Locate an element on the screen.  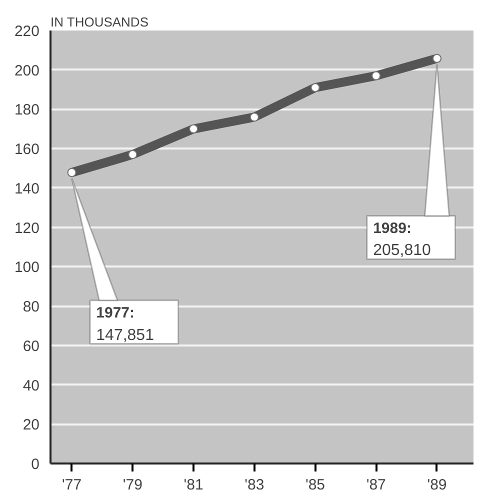
y-tick-label: 160 is located at coordinates (27, 149).